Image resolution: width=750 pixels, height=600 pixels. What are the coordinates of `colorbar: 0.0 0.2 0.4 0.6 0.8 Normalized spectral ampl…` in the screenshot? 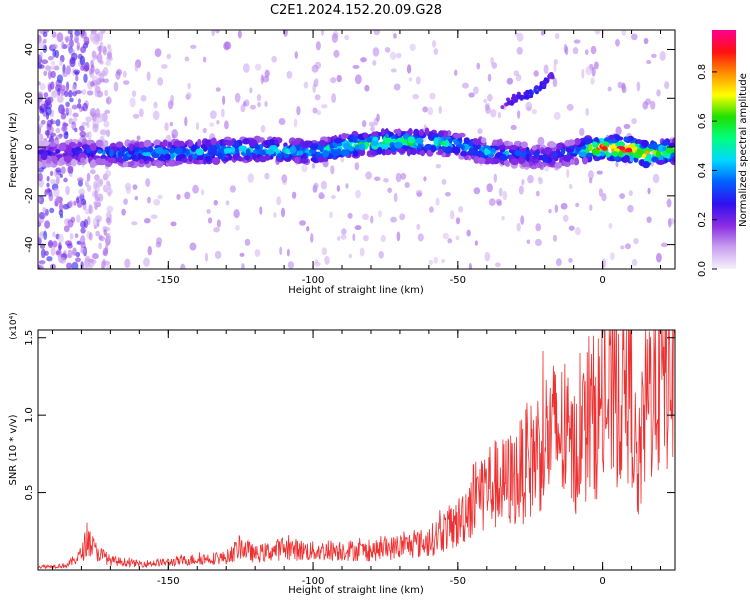 It's located at (723, 153).